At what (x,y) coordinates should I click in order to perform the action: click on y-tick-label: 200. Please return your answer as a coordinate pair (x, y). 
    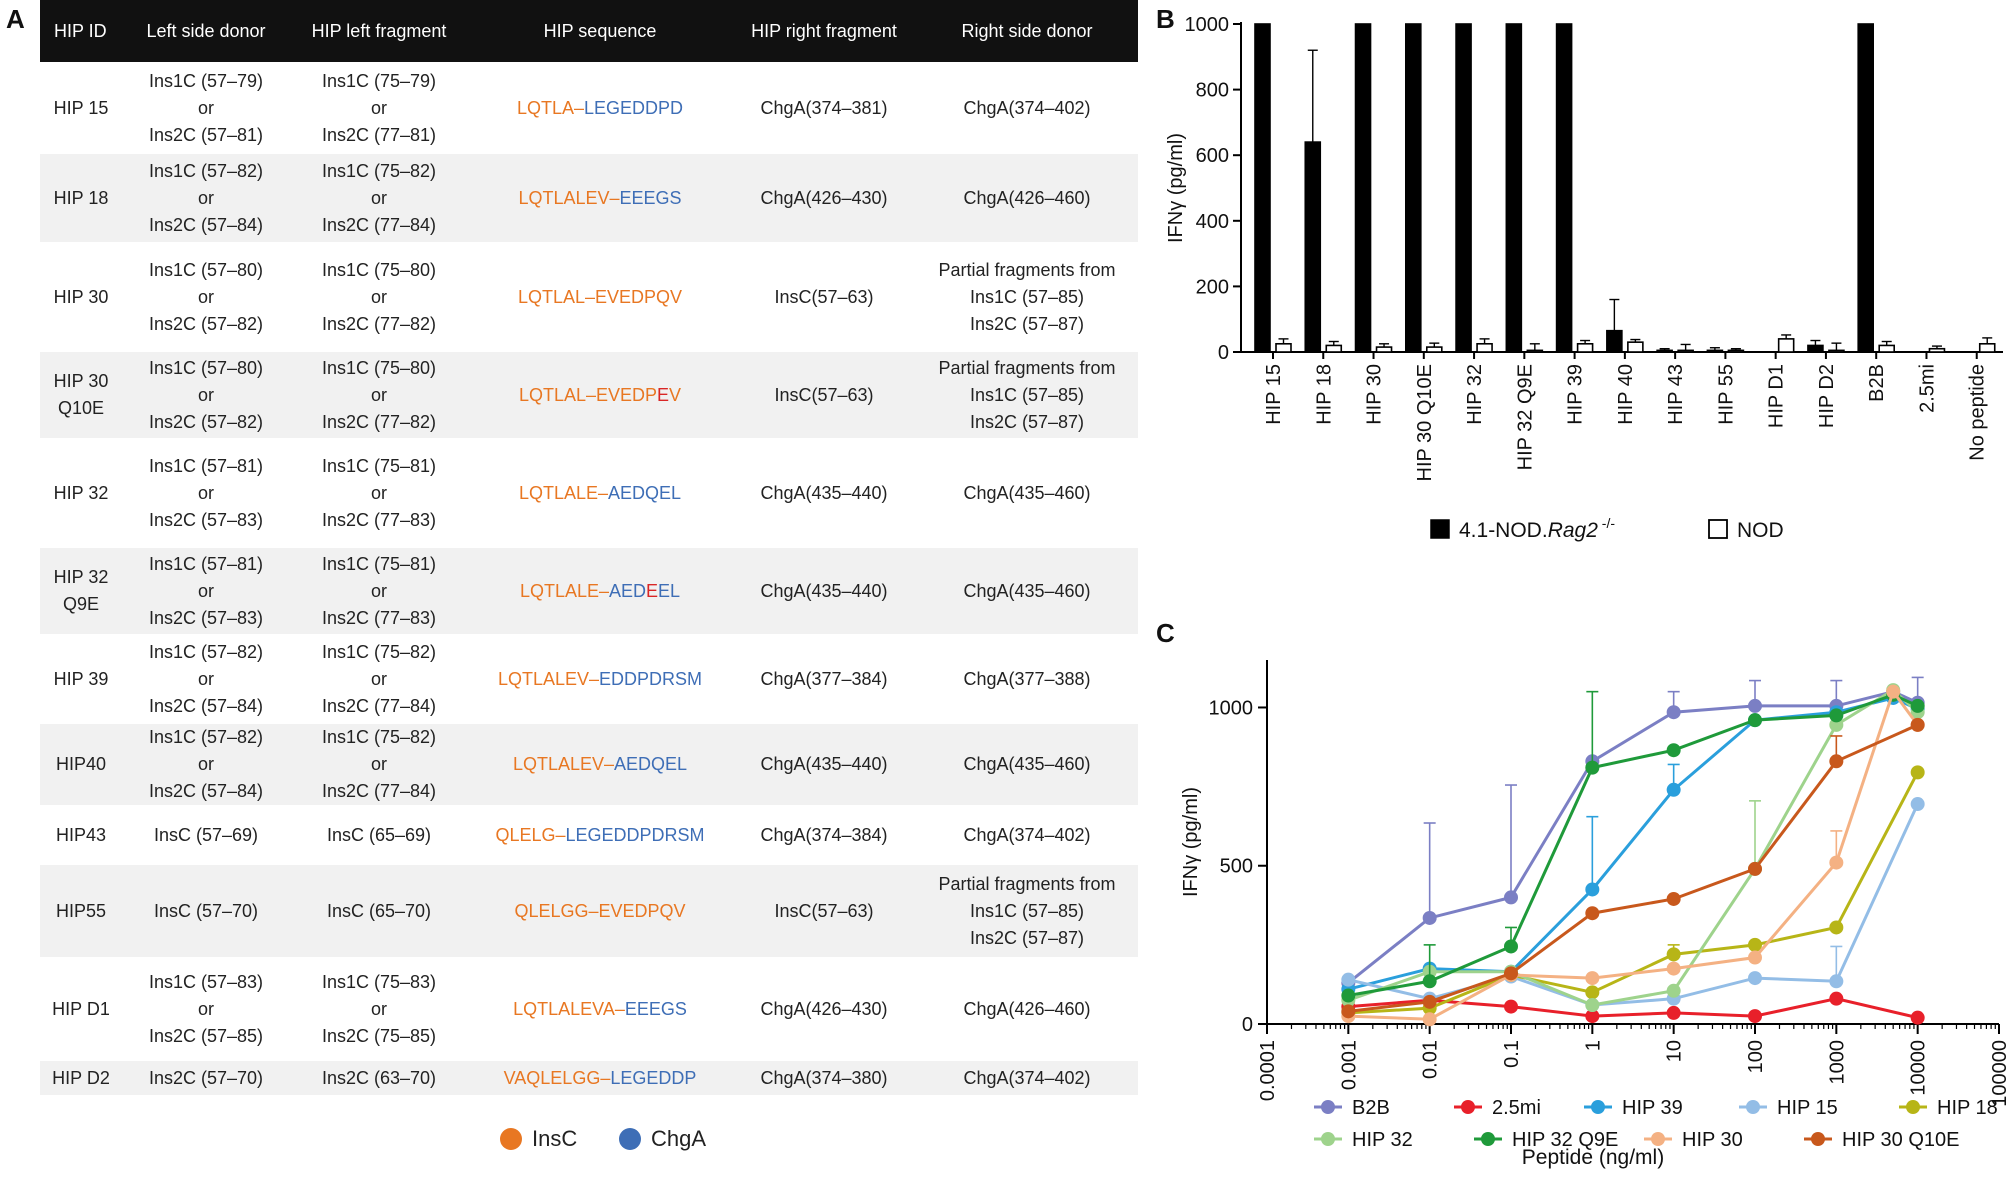
    Looking at the image, I should click on (1212, 287).